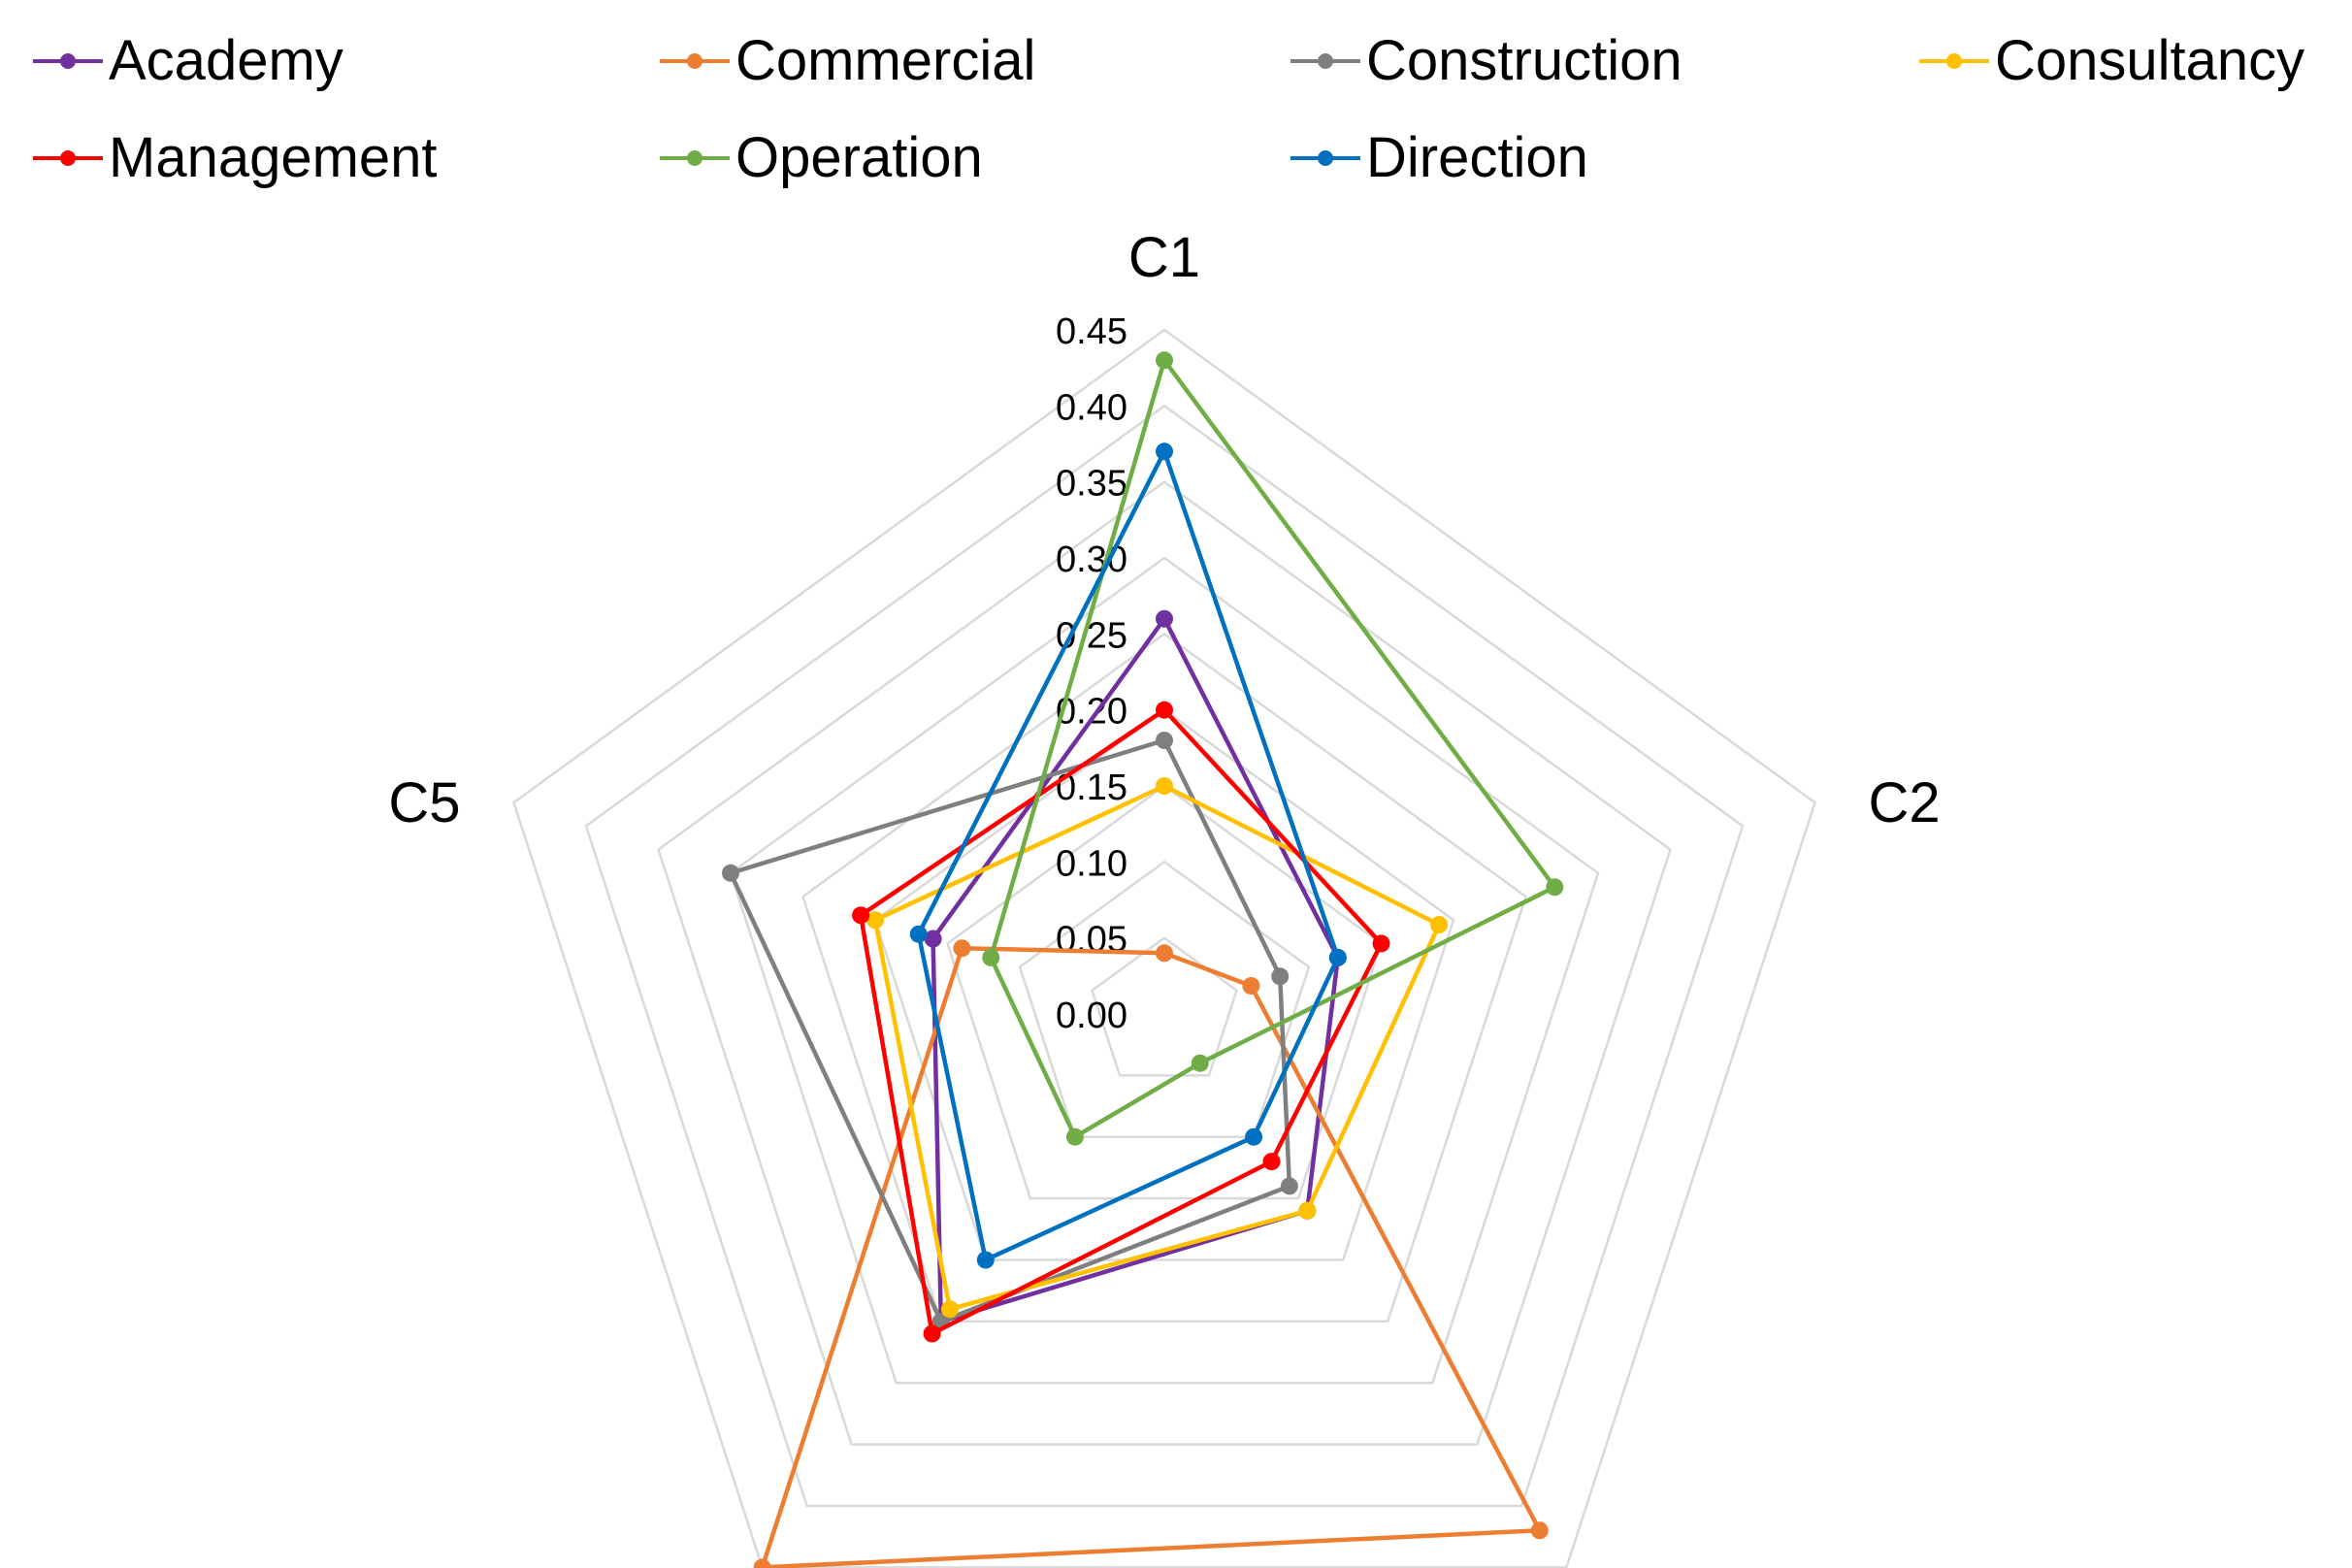  Describe the element at coordinates (962, 948) in the screenshot. I see `data-point-commercial-c5` at that location.